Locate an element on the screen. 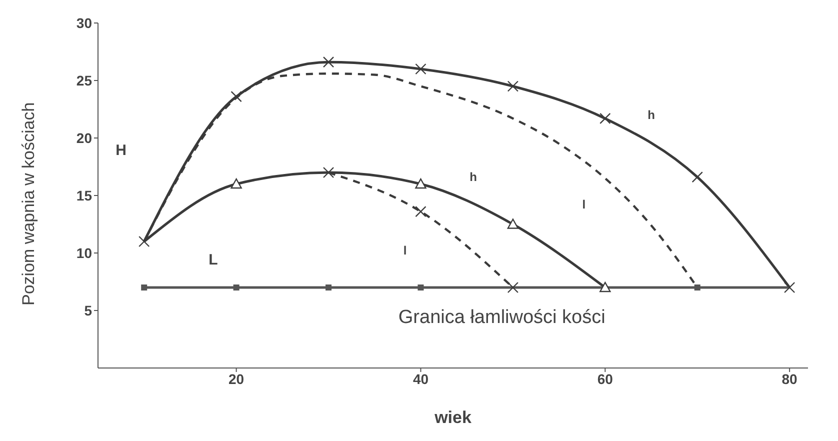 This screenshot has height=441, width=838. y-tick-label: 10 is located at coordinates (84, 252).